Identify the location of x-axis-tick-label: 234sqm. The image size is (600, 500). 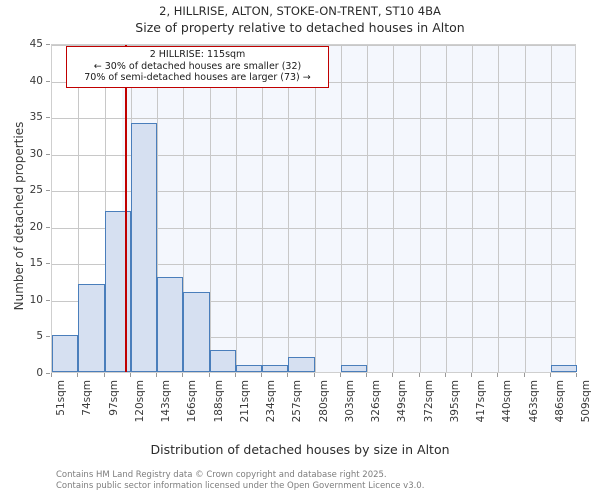
(271, 401).